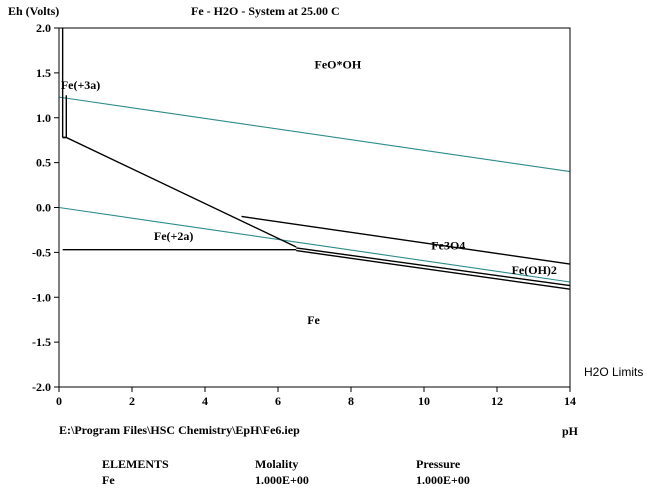  I want to click on x-tick-label: 0, so click(59, 401).